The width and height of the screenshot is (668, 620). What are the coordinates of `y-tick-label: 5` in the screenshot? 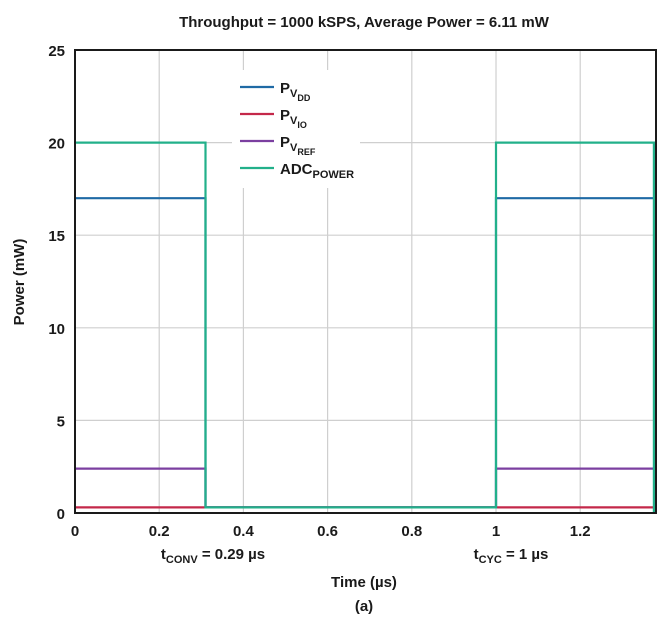 It's located at (61, 421).